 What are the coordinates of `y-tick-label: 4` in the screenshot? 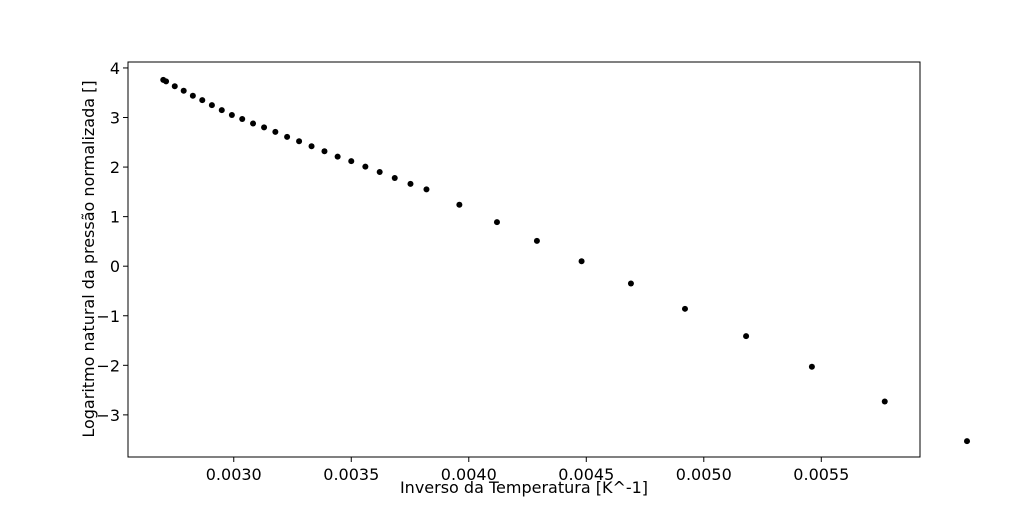 It's located at (115, 68).